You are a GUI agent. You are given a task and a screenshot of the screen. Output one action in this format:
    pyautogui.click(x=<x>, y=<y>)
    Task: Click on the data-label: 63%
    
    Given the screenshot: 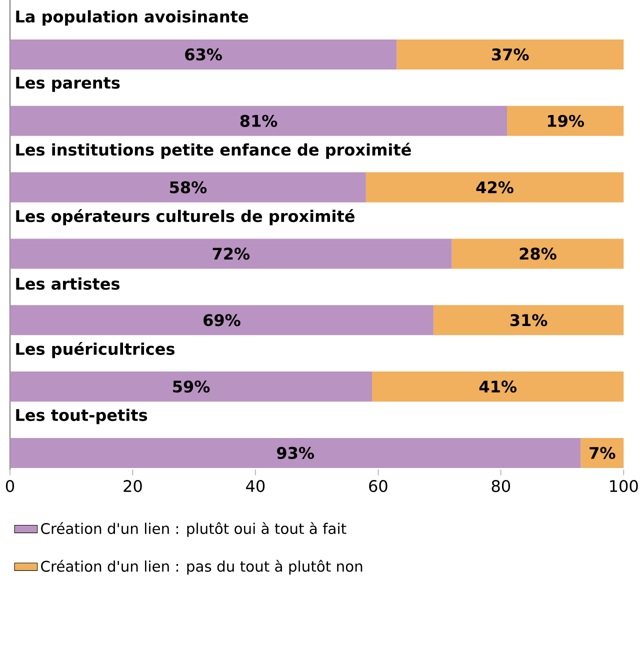 What is the action you would take?
    pyautogui.click(x=203, y=54)
    